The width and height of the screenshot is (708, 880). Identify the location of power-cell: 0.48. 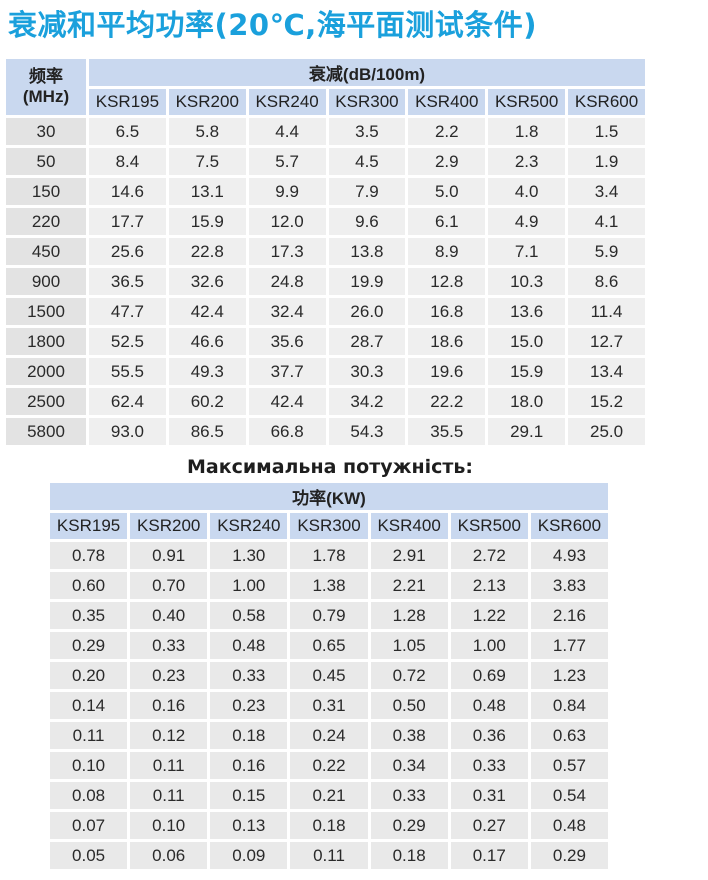
(489, 705).